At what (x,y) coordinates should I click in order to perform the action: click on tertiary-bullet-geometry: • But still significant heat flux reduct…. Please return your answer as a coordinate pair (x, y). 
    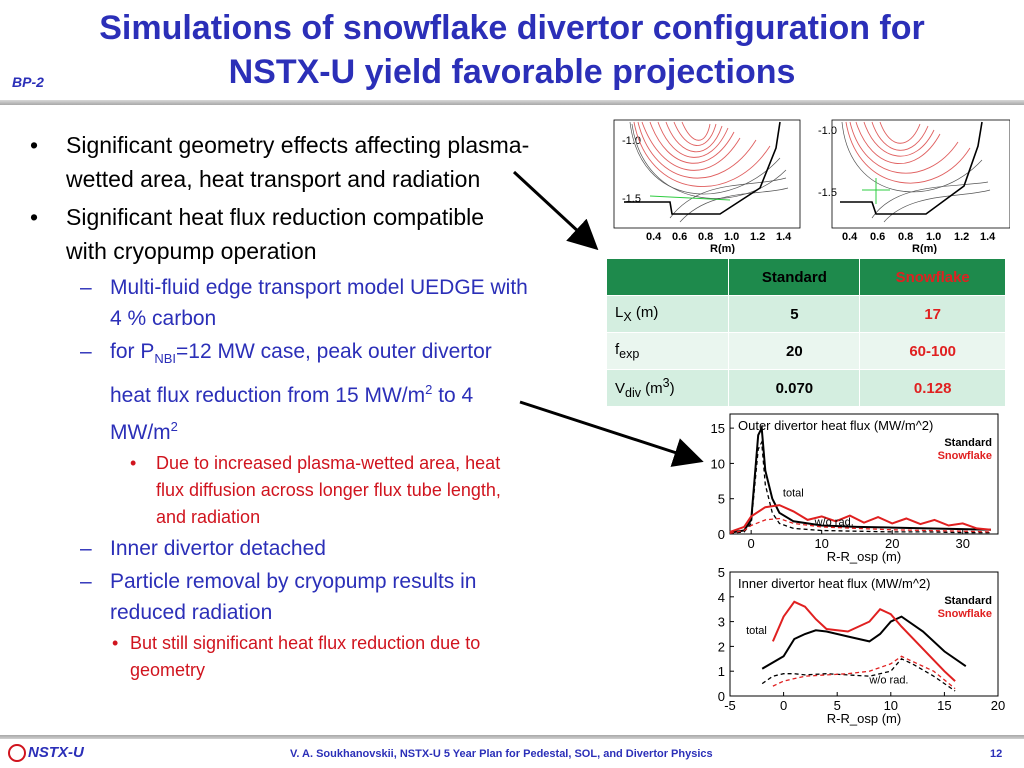
    Looking at the image, I should click on (280, 657).